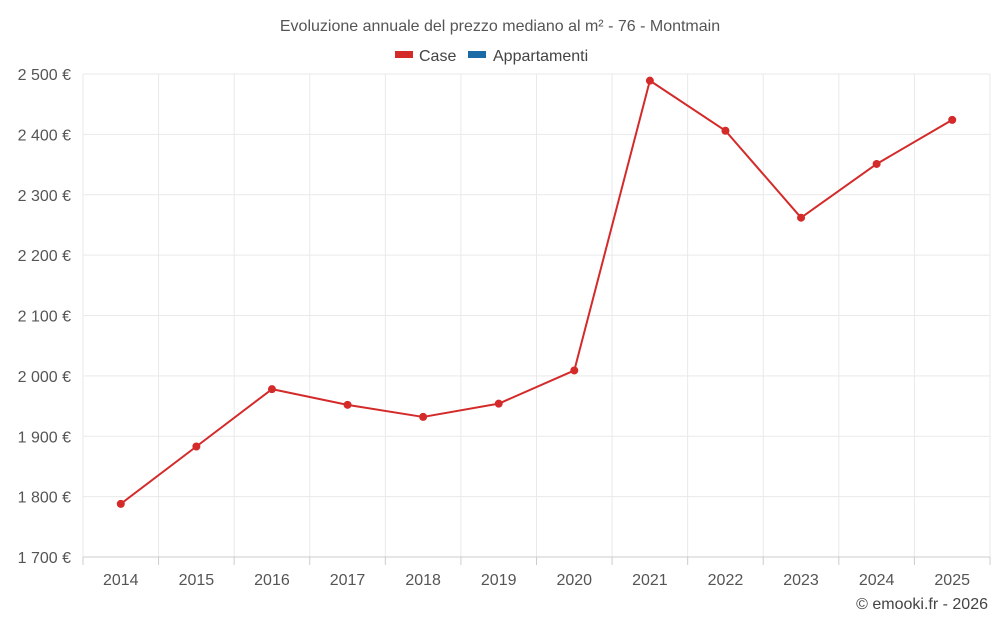 The image size is (1000, 625). Describe the element at coordinates (197, 580) in the screenshot. I see `x-tick-label: 2015` at that location.